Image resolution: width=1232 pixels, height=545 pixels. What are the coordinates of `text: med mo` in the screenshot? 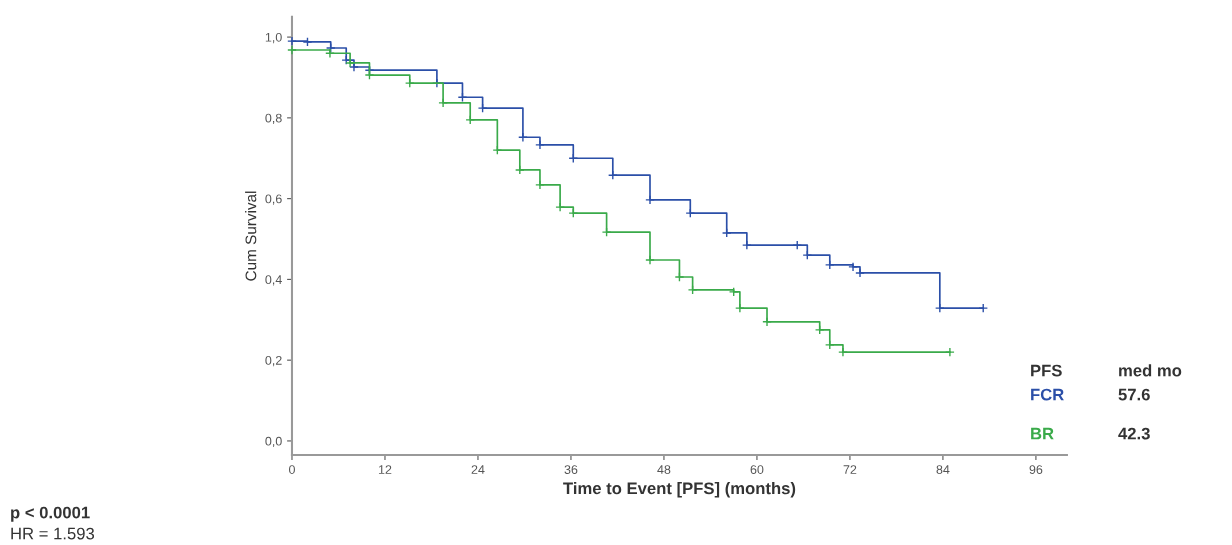 It's located at (1150, 370).